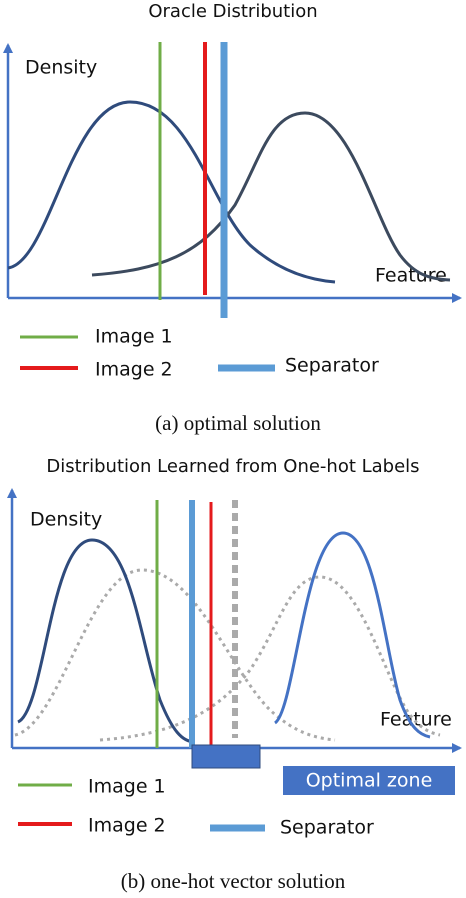 Image resolution: width=466 pixels, height=898 pixels. Describe the element at coordinates (232, 11) in the screenshot. I see `panel-title: Oracle Distribution` at that location.